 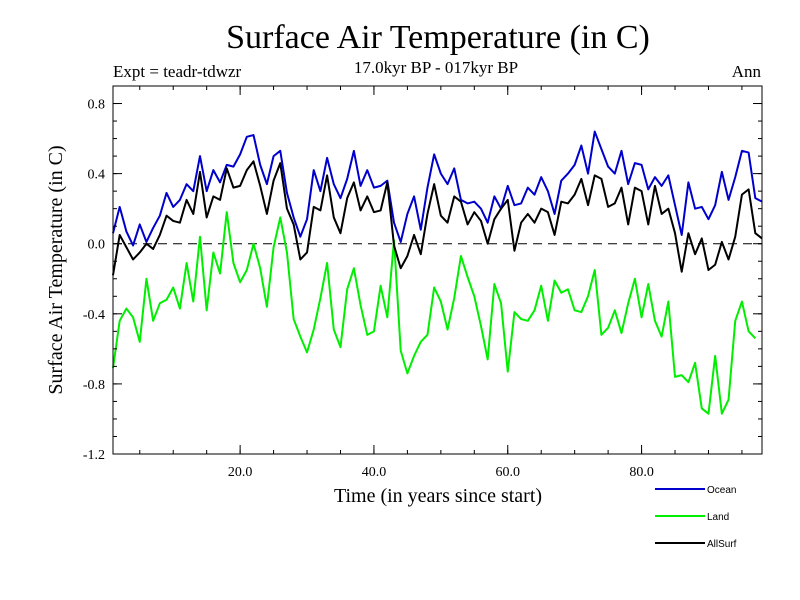 What do you see at coordinates (94, 455) in the screenshot?
I see `y-tick-label: -1.2` at bounding box center [94, 455].